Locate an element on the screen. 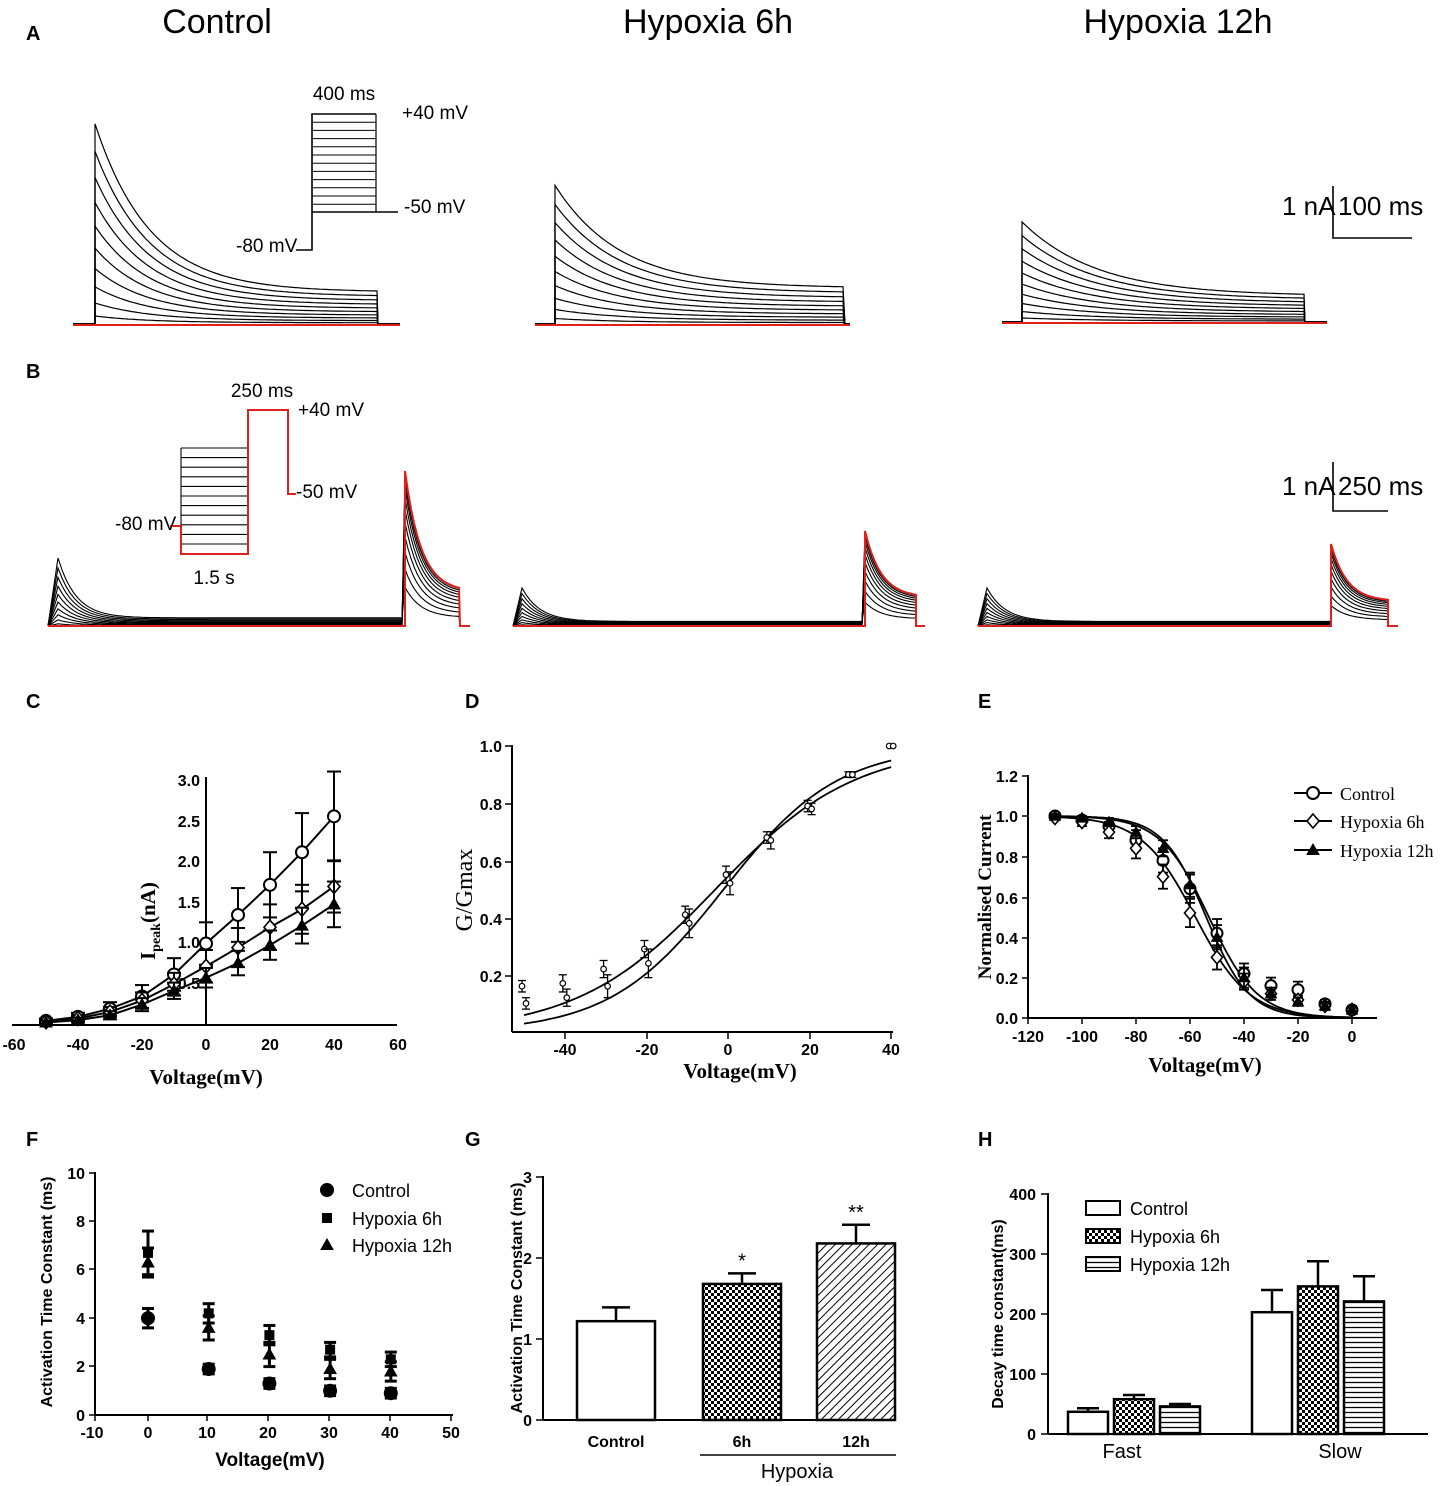 The height and width of the screenshot is (1486, 1444). x-tick: -20 is located at coordinates (1297, 1037).